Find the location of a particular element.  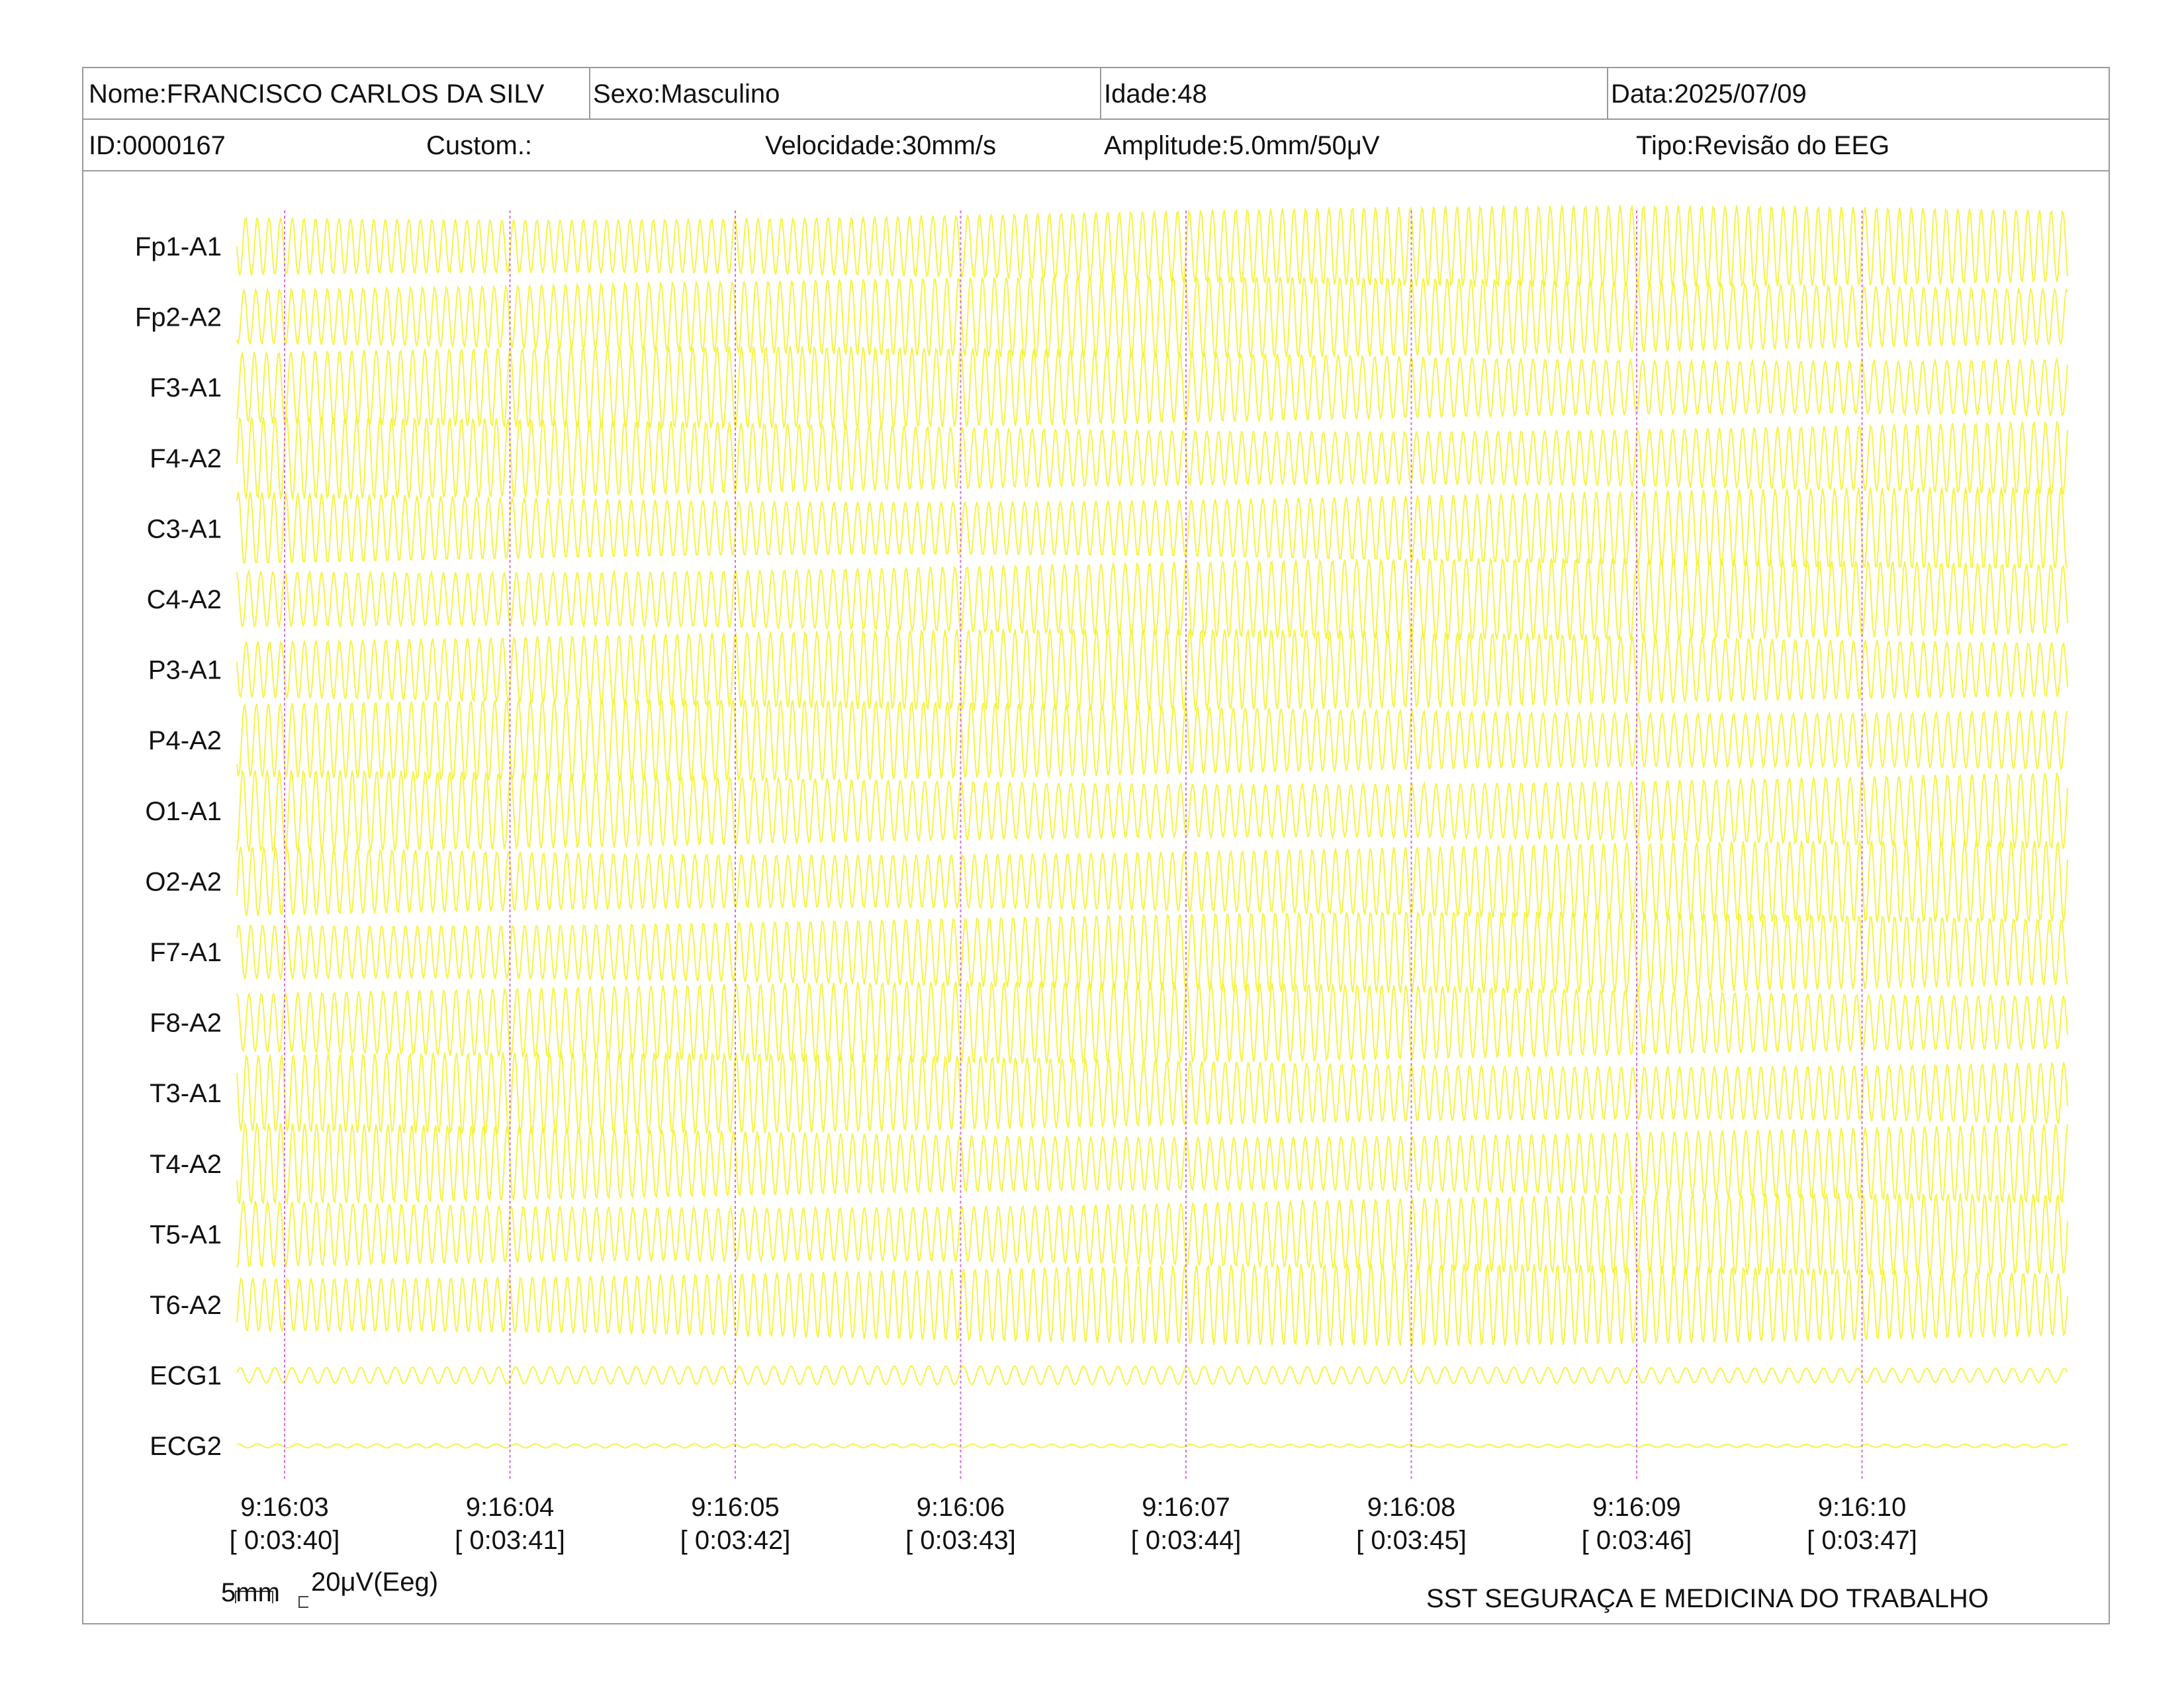

time-tick-label: 9:16:05 is located at coordinates (735, 1507).